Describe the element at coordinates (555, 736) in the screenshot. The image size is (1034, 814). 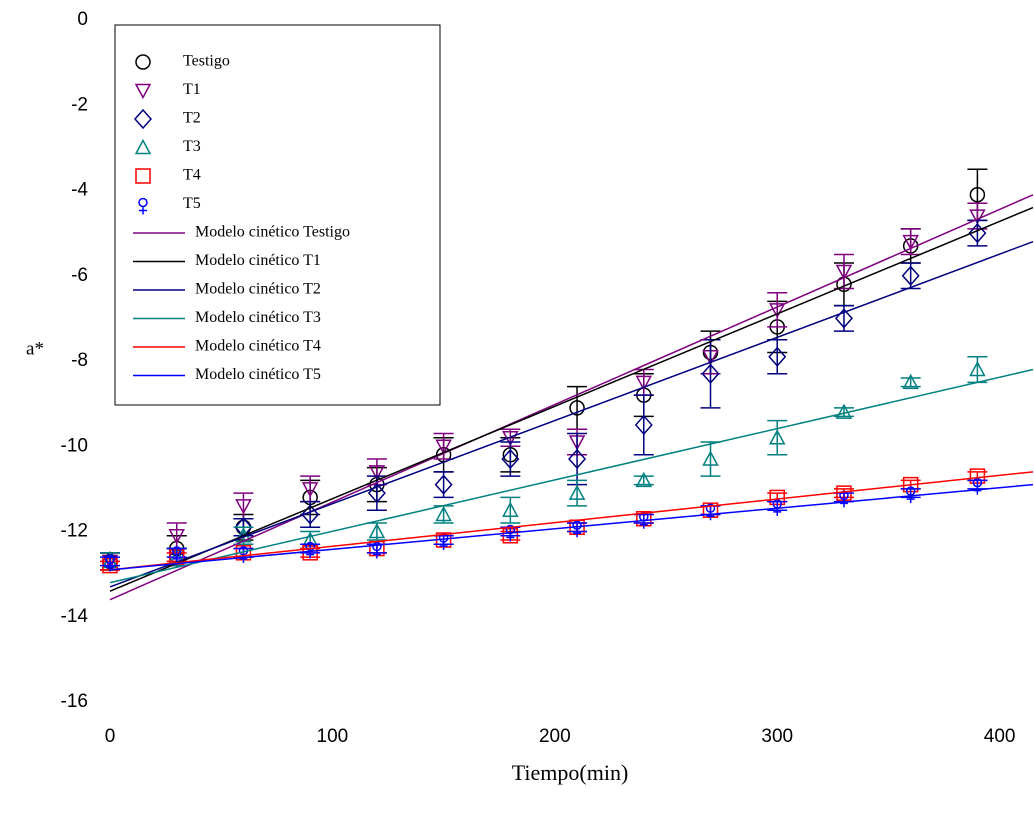
I see `x-tick-label: 200` at that location.